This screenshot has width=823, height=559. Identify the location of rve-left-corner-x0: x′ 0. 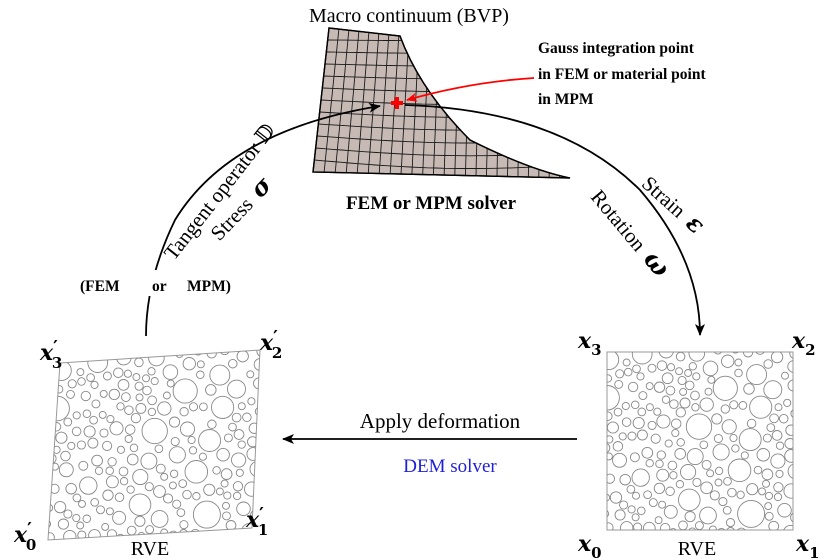
(24, 536).